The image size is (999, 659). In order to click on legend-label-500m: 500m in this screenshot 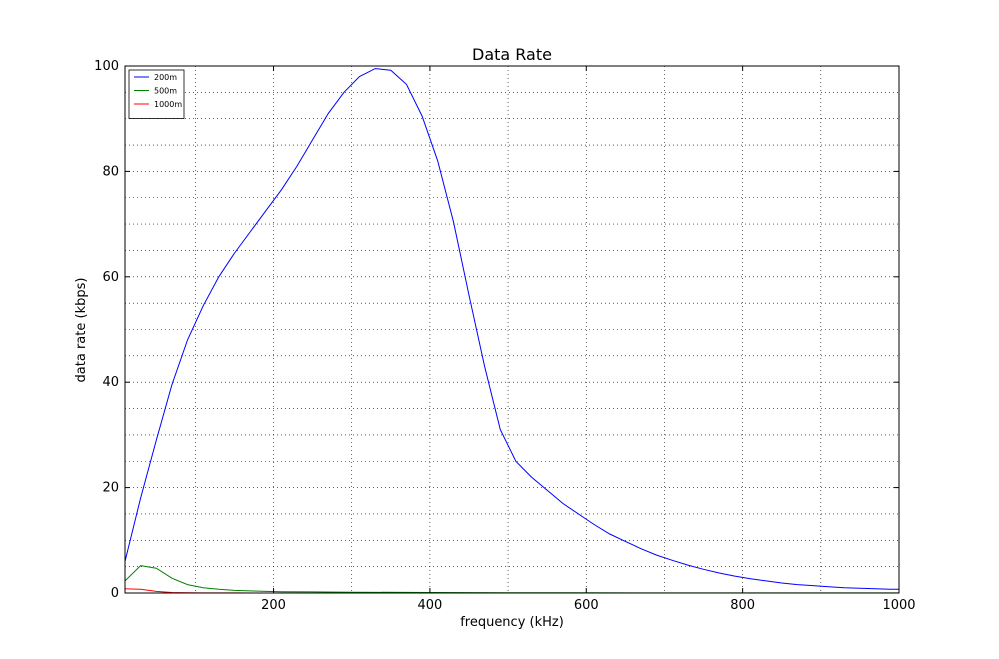, I will do `click(165, 91)`.